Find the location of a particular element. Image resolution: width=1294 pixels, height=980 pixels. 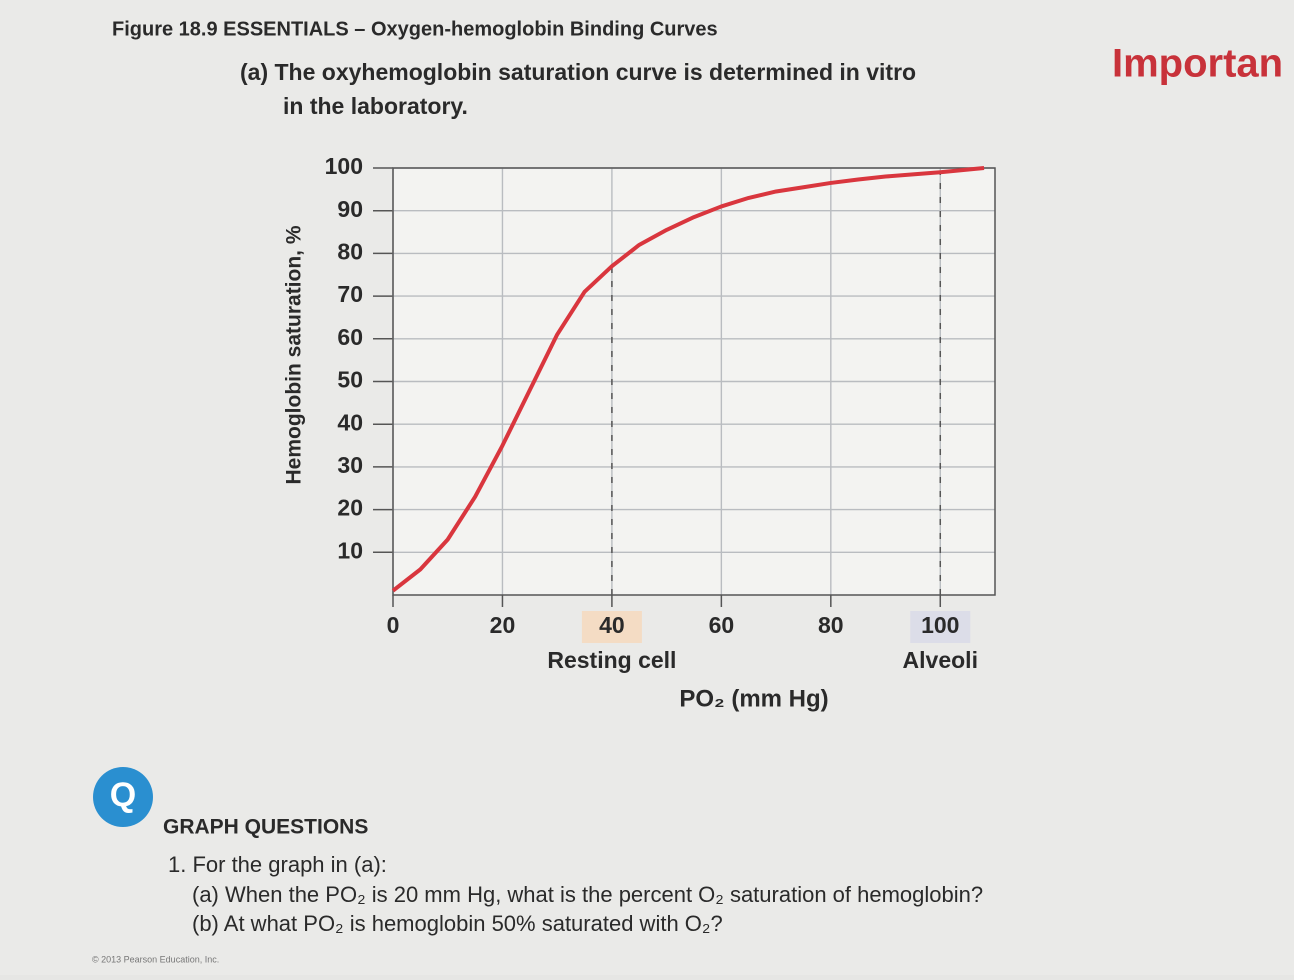

y-axis-label: Hemoglobin saturation, % is located at coordinates (294, 354).